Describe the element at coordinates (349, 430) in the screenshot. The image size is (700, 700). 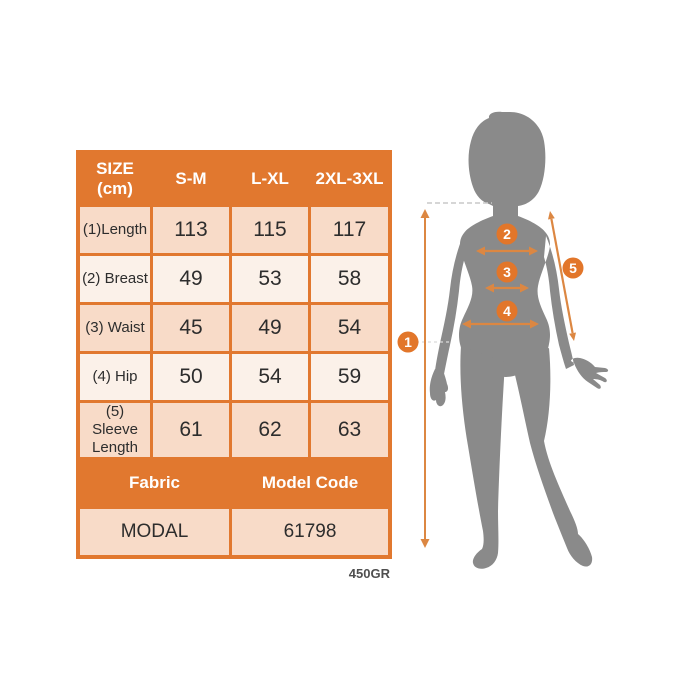
I see `sleeve-value-2xl3xl: 63` at that location.